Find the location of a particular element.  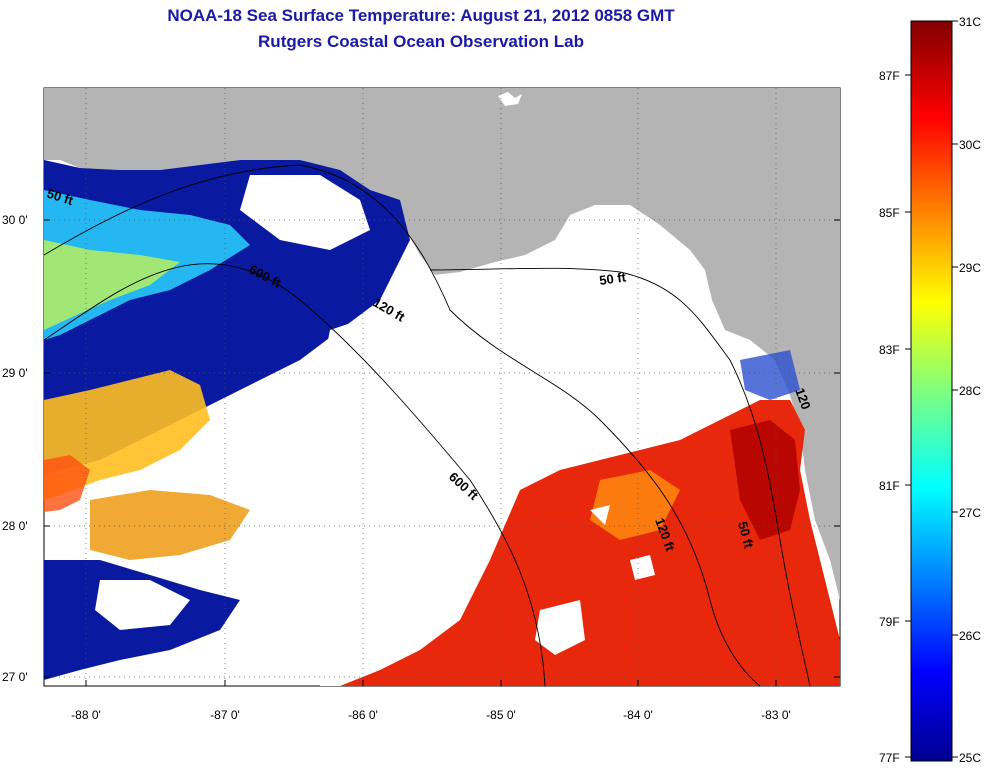

colorbar is located at coordinates (931, 391).